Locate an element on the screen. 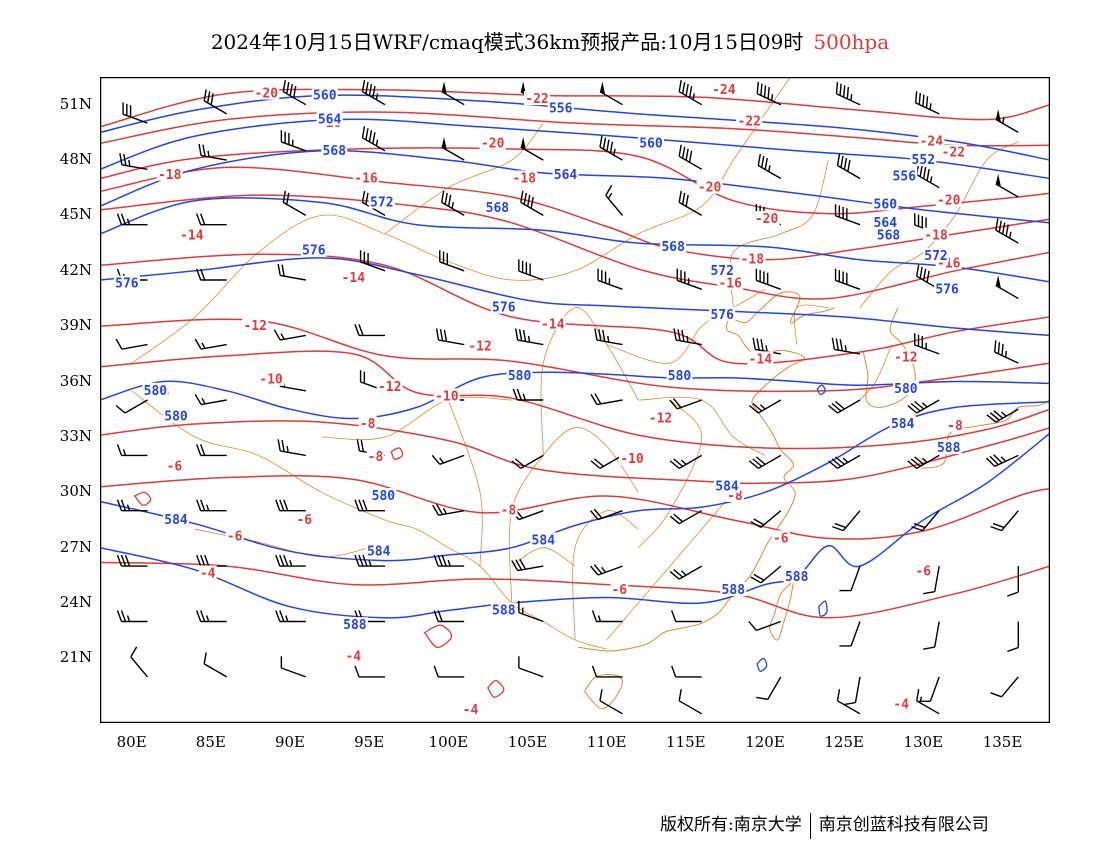 This screenshot has height=850, width=1100. temperature-contour is located at coordinates (575, 129).